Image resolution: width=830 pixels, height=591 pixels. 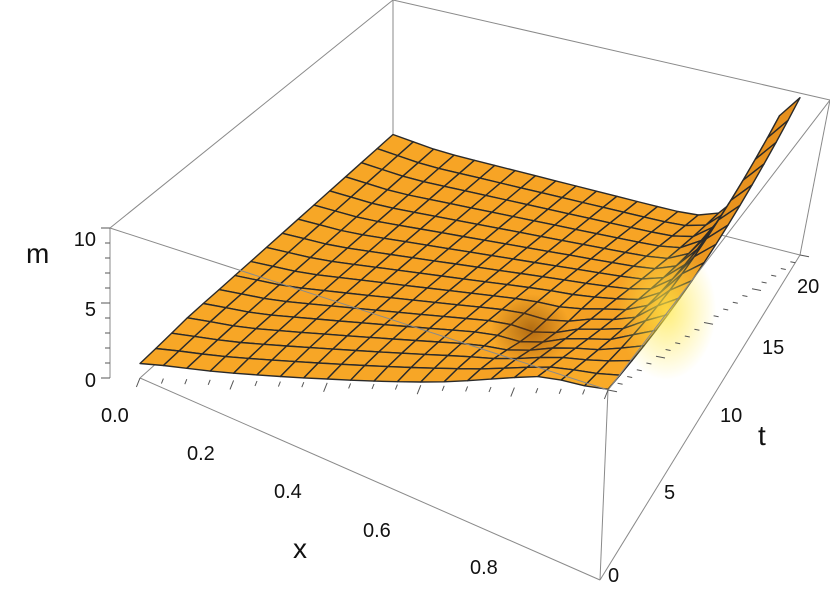 What do you see at coordinates (669, 493) in the screenshot?
I see `t-tick-label: 5` at bounding box center [669, 493].